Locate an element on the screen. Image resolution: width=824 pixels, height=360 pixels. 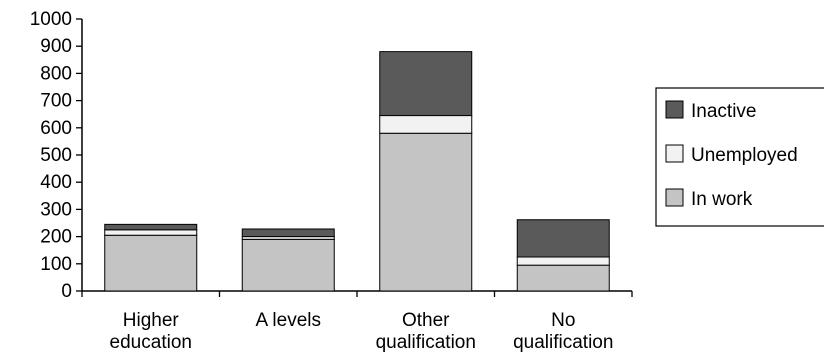
legend-swatch-inactive is located at coordinates (674, 109).